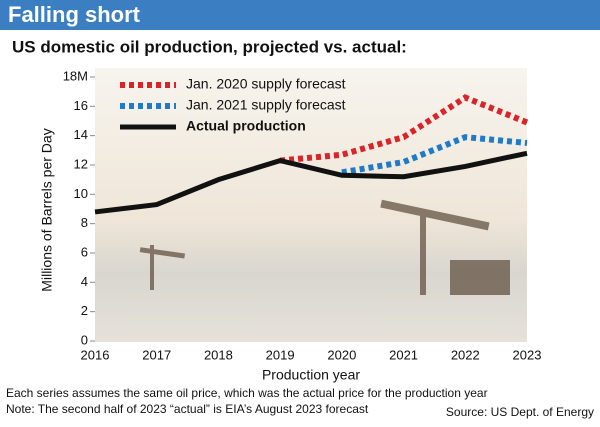 The image size is (600, 427). Describe the element at coordinates (95, 354) in the screenshot. I see `x-tick-label: 2016` at that location.